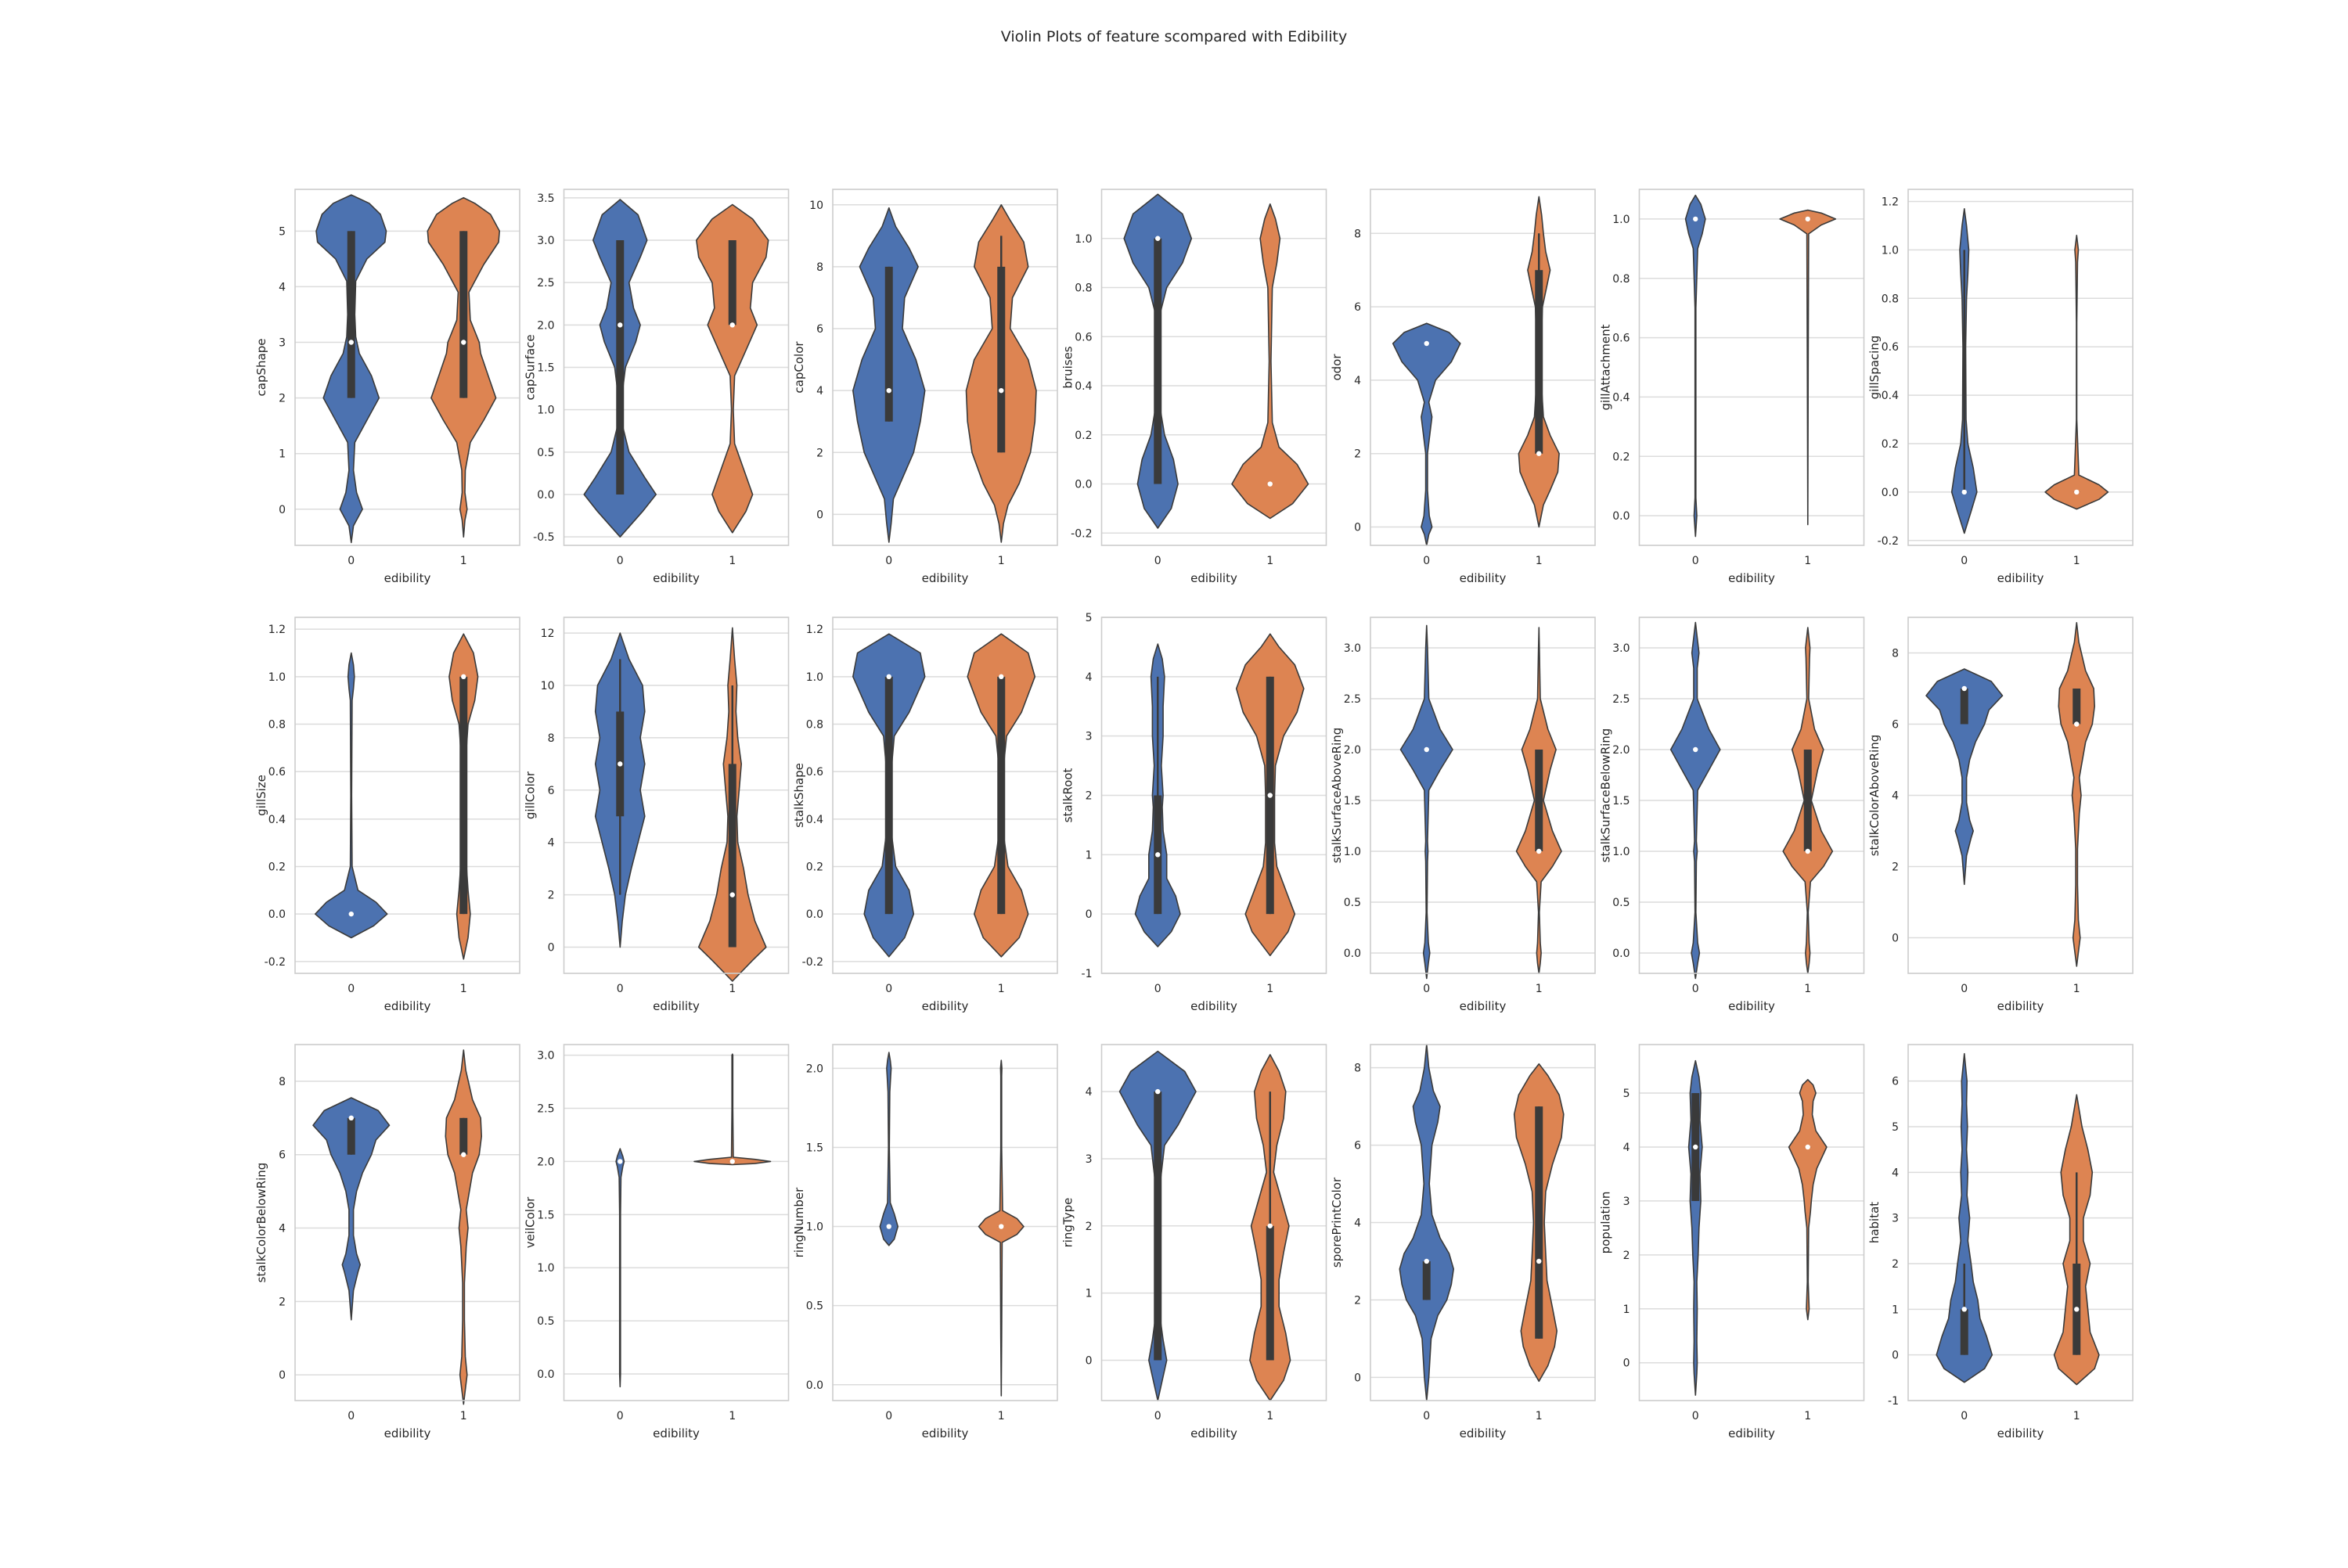 The height and width of the screenshot is (1568, 2348). What do you see at coordinates (548, 634) in the screenshot?
I see `y-tick-label: 12` at bounding box center [548, 634].